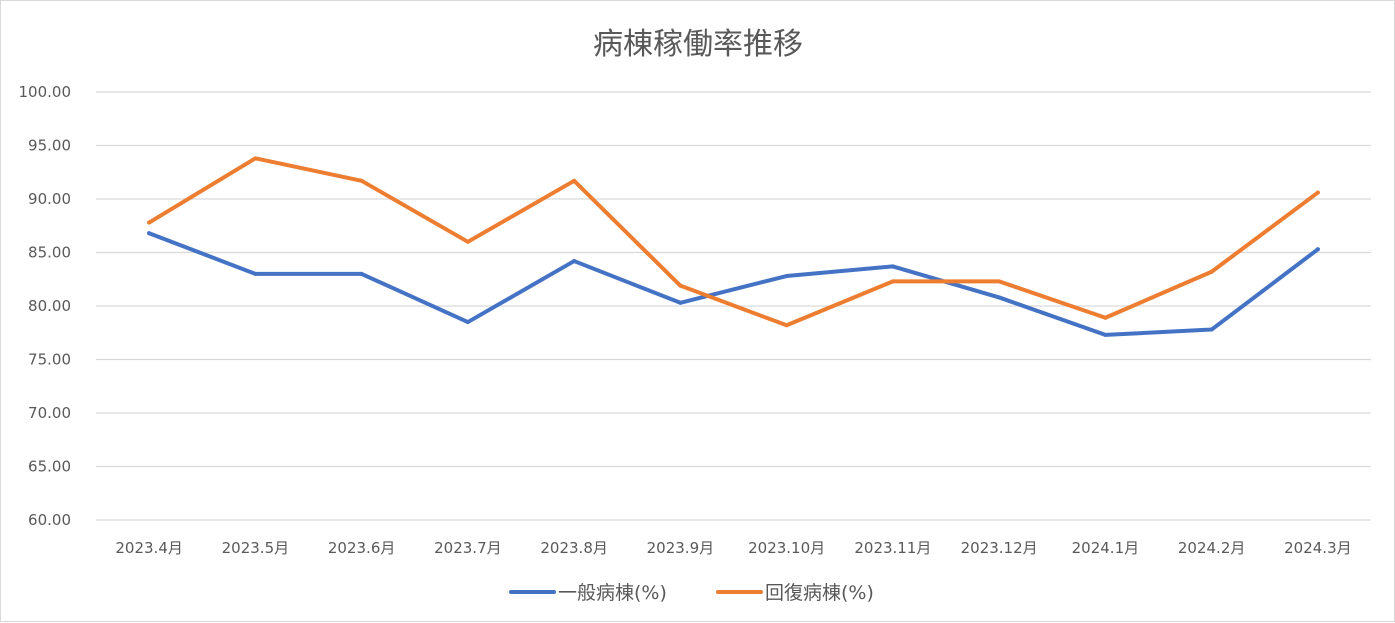 The image size is (1395, 623). I want to click on y-tick-label: 80.00, so click(49, 306).